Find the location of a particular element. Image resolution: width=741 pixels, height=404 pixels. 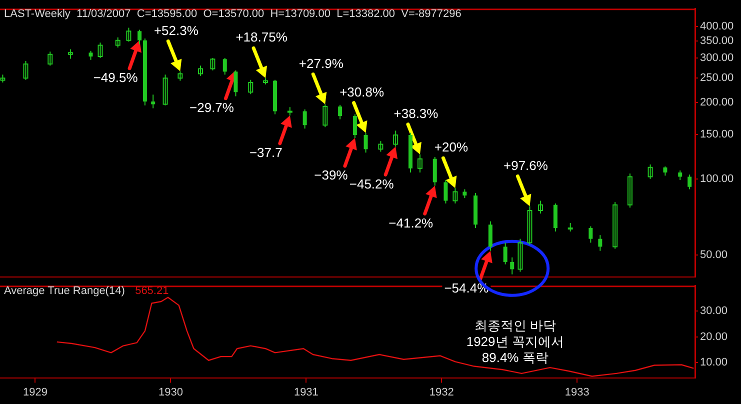

annotation: −29.7% is located at coordinates (212, 107).